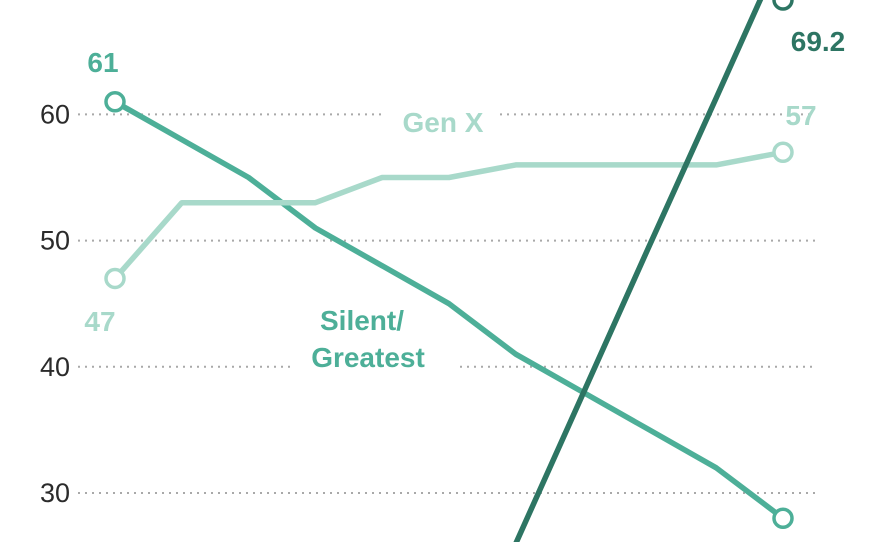 This screenshot has height=542, width=880. I want to click on y-tick-label-70: 70, so click(55, 1).